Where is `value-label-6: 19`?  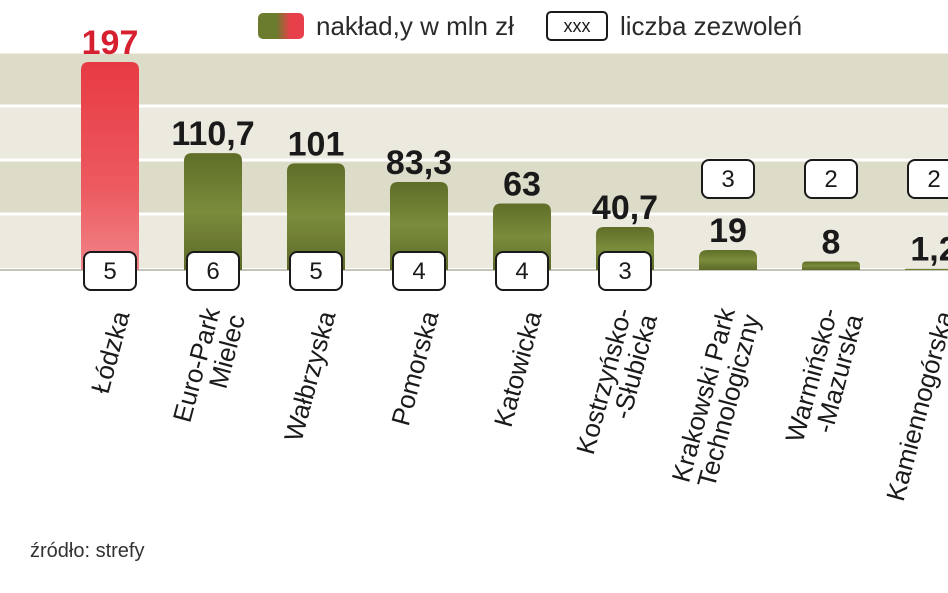
value-label-6: 19 is located at coordinates (728, 231).